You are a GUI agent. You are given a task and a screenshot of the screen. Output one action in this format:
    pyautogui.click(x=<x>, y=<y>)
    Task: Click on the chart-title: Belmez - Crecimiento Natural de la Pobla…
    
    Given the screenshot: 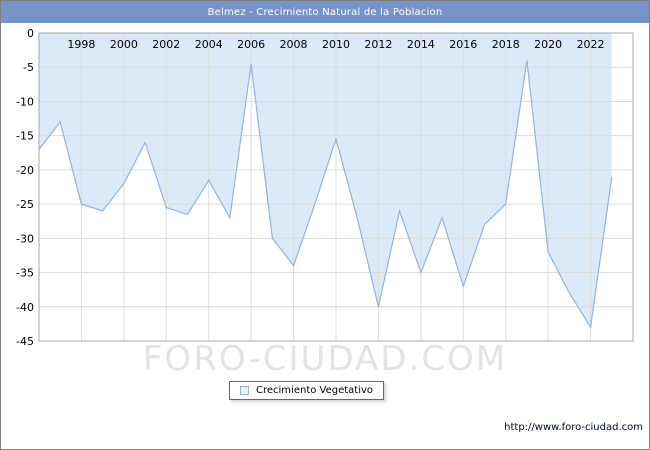 What is the action you would take?
    pyautogui.click(x=325, y=12)
    